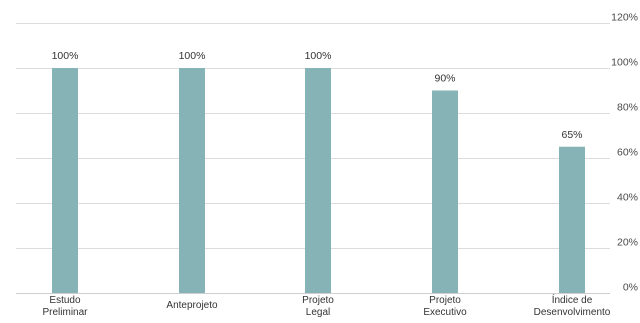 The image size is (640, 323). Describe the element at coordinates (445, 312) in the screenshot. I see `x-category-label-line: Executivo` at that location.